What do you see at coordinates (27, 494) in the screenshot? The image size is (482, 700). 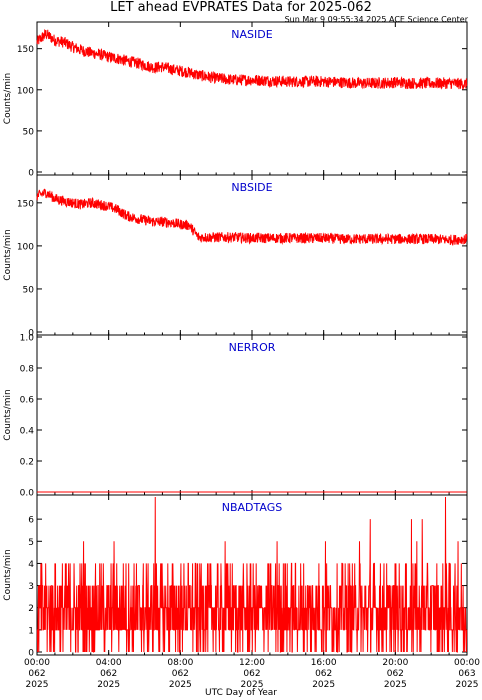 I see `y-tick-label: 0.0` at bounding box center [27, 494].